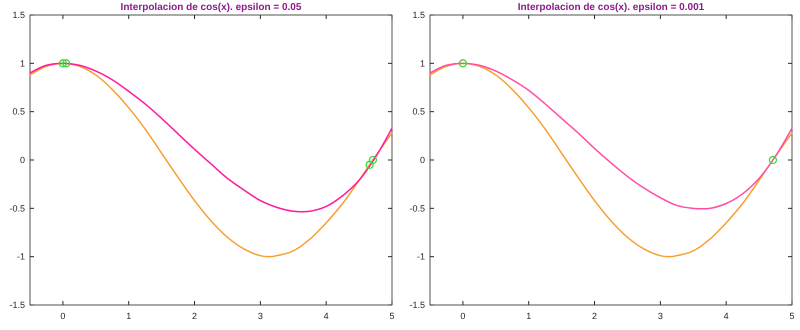 This screenshot has width=800, height=330. What do you see at coordinates (611, 7) in the screenshot?
I see `chart-title: Interpolacion de cos(x). epsilon = 0.001` at bounding box center [611, 7].